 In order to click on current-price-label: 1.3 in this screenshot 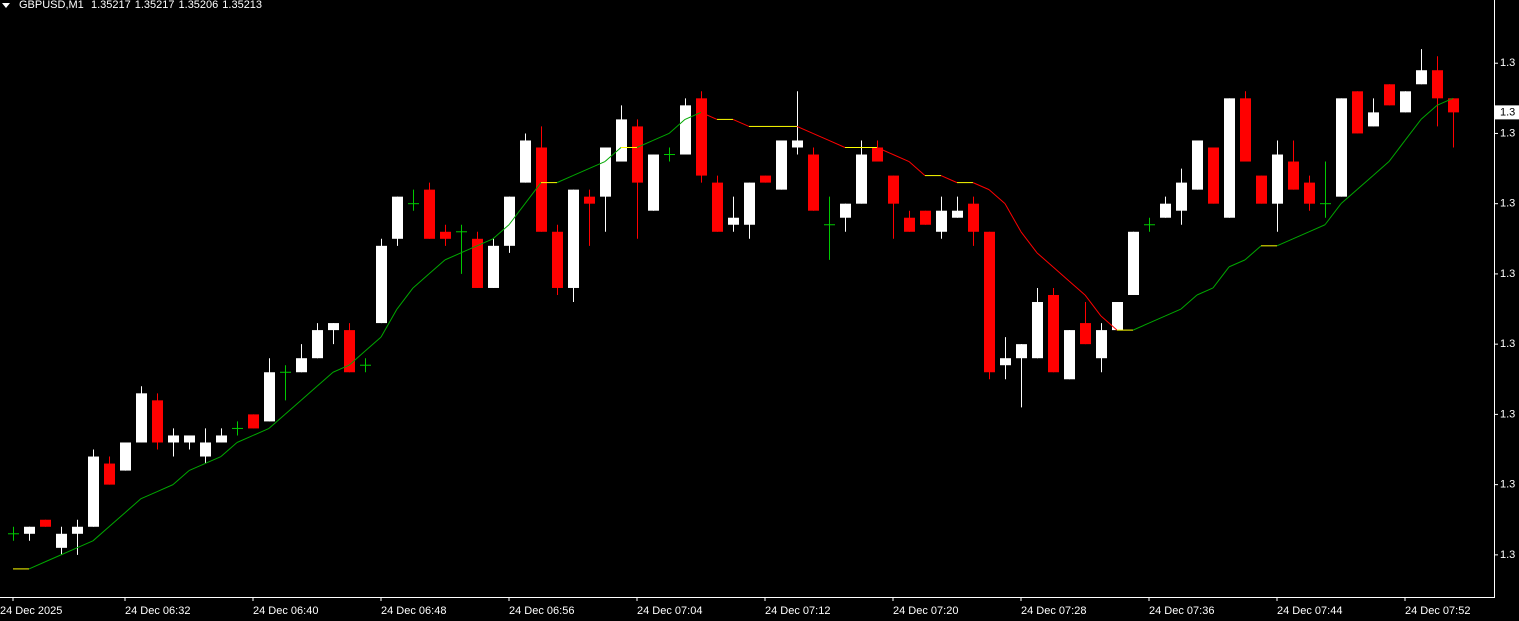, I will do `click(1507, 112)`.